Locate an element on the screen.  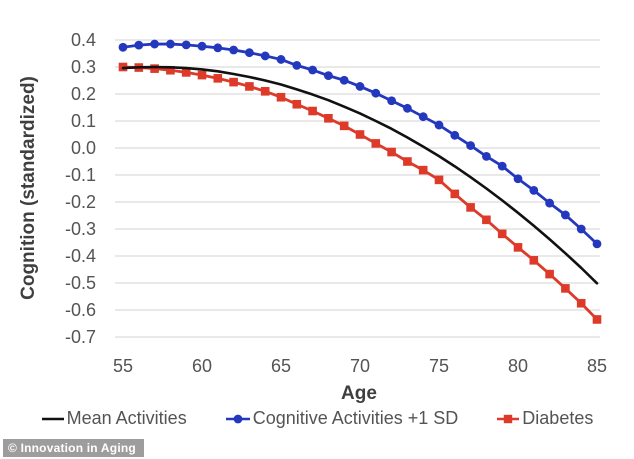
legend-label-diabetes: Diabetes is located at coordinates (558, 418).